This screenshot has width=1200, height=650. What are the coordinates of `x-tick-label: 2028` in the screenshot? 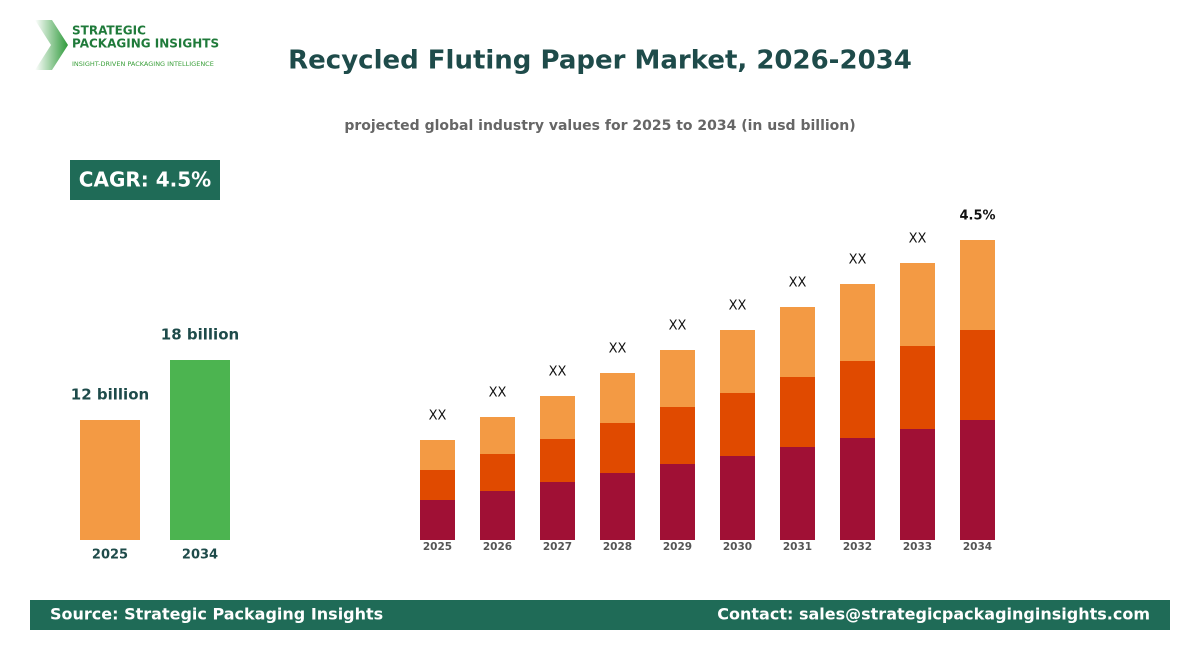 It's located at (617, 547).